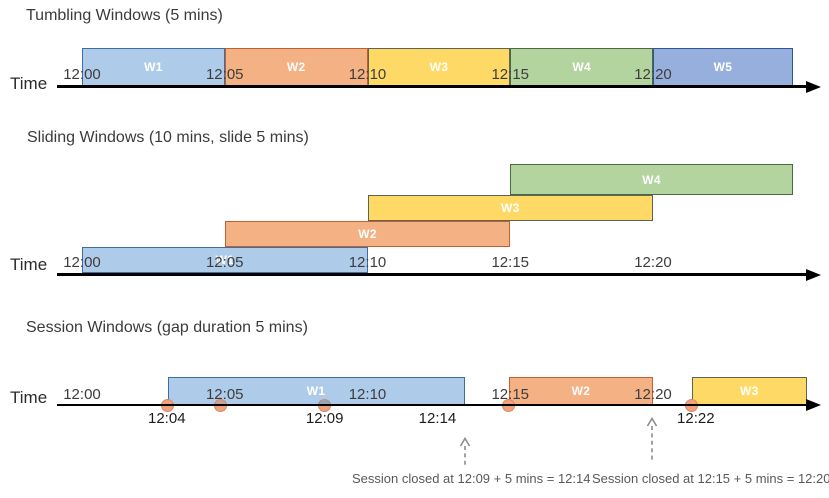 The image size is (829, 498). I want to click on event-time-label: 12:14, so click(437, 418).